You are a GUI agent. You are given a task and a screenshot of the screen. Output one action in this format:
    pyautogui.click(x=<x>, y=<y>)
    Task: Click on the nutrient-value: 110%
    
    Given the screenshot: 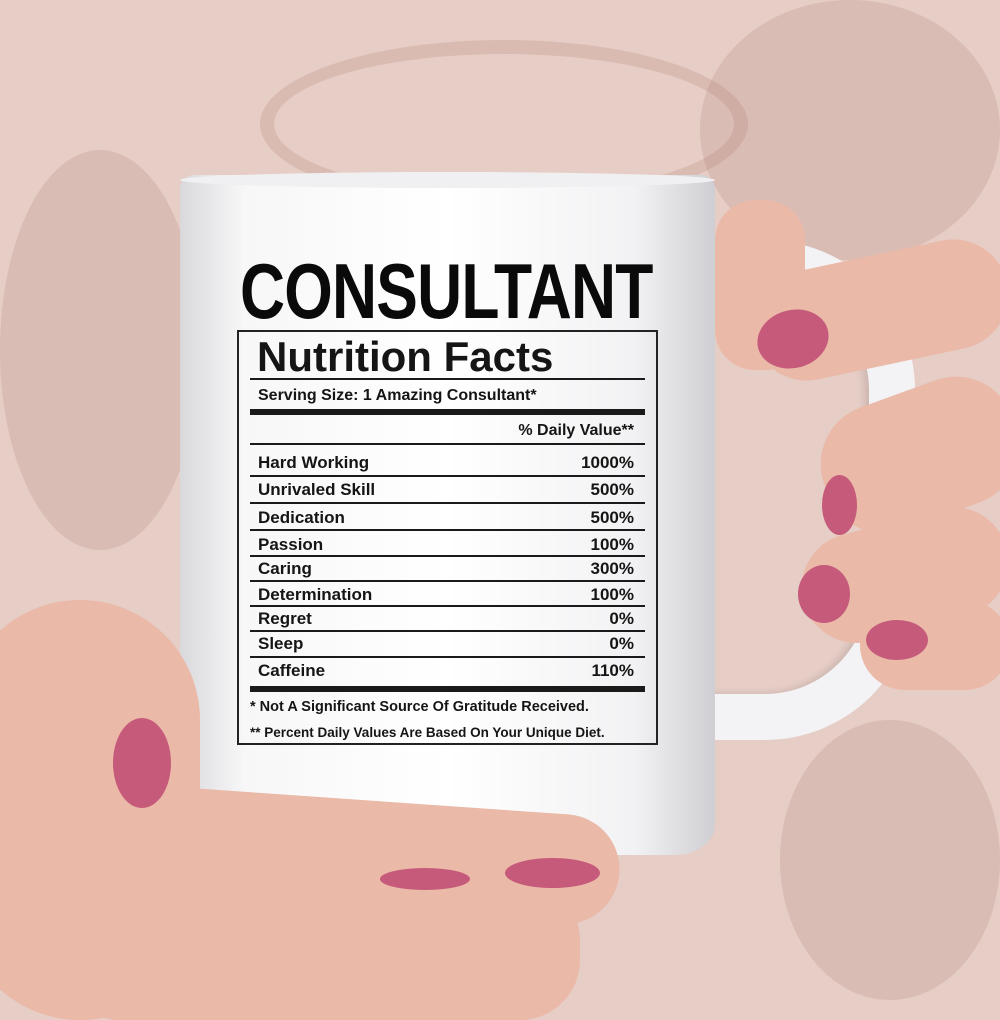 What is the action you would take?
    pyautogui.click(x=612, y=670)
    